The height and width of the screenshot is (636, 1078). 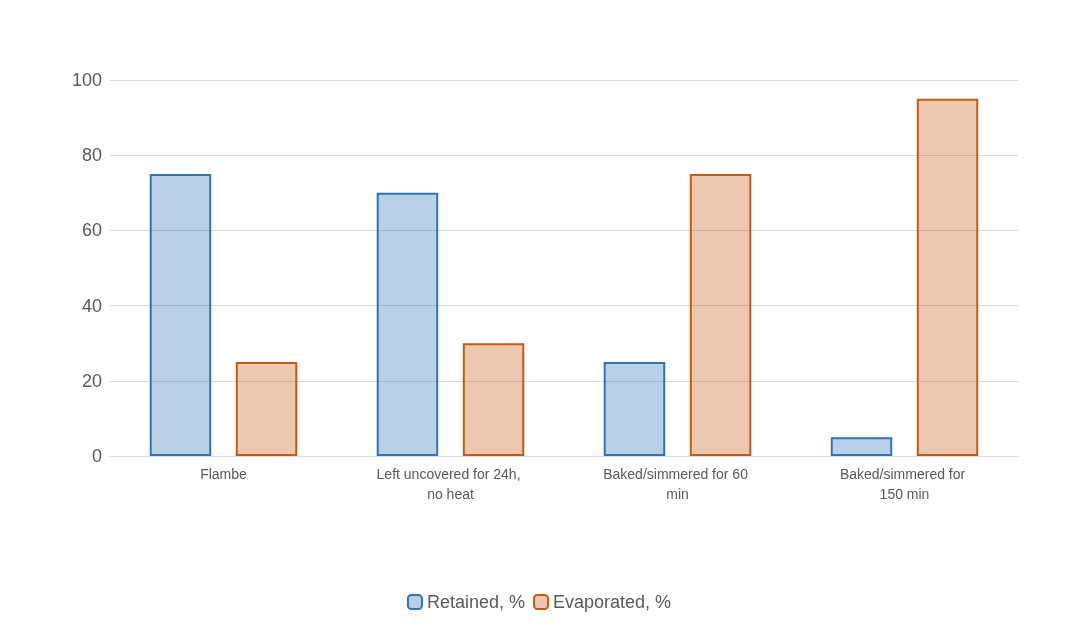 I want to click on y-tick-label: 0, so click(x=96, y=456).